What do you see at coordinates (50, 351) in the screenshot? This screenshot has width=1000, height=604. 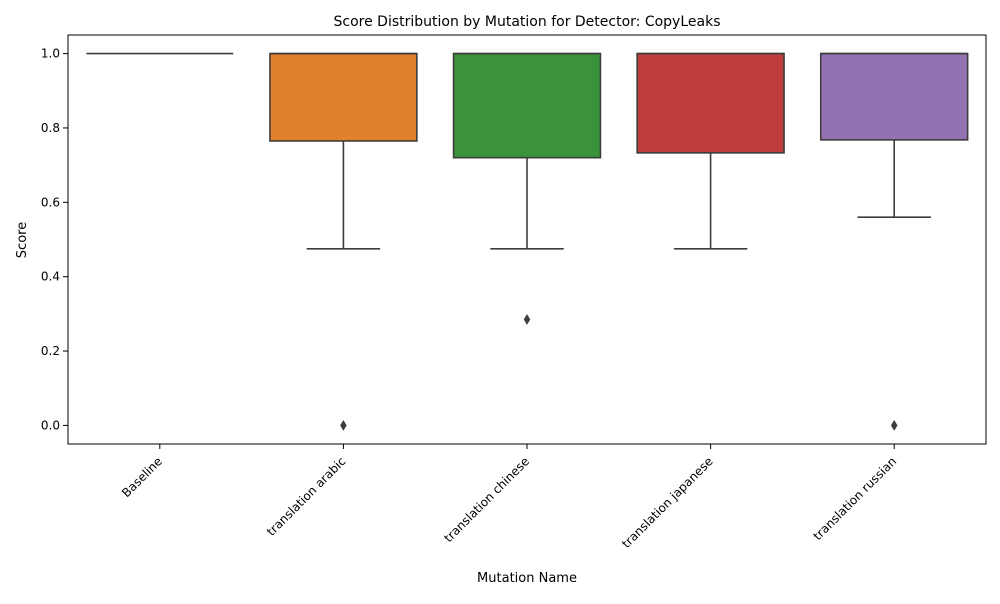 I see `y-tick-label: 0.2` at bounding box center [50, 351].